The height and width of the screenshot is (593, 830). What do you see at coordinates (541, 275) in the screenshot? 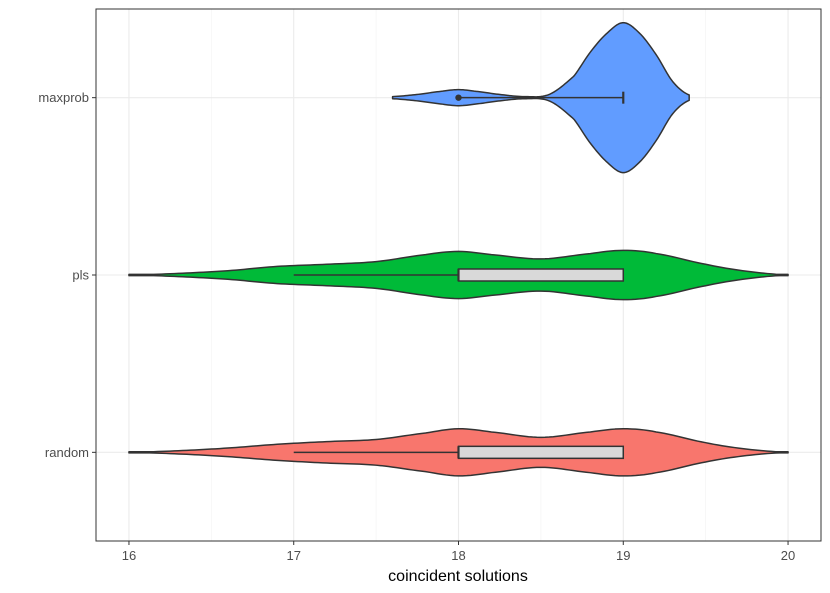
I see `box-pls` at bounding box center [541, 275].